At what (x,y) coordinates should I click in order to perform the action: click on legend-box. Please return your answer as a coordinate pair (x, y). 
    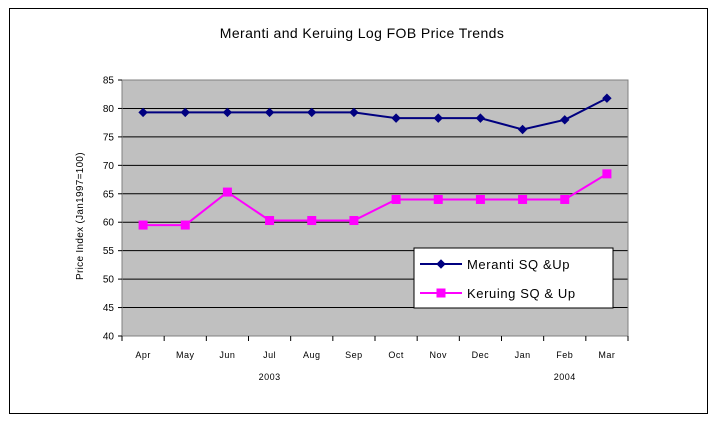
    Looking at the image, I should click on (513, 278).